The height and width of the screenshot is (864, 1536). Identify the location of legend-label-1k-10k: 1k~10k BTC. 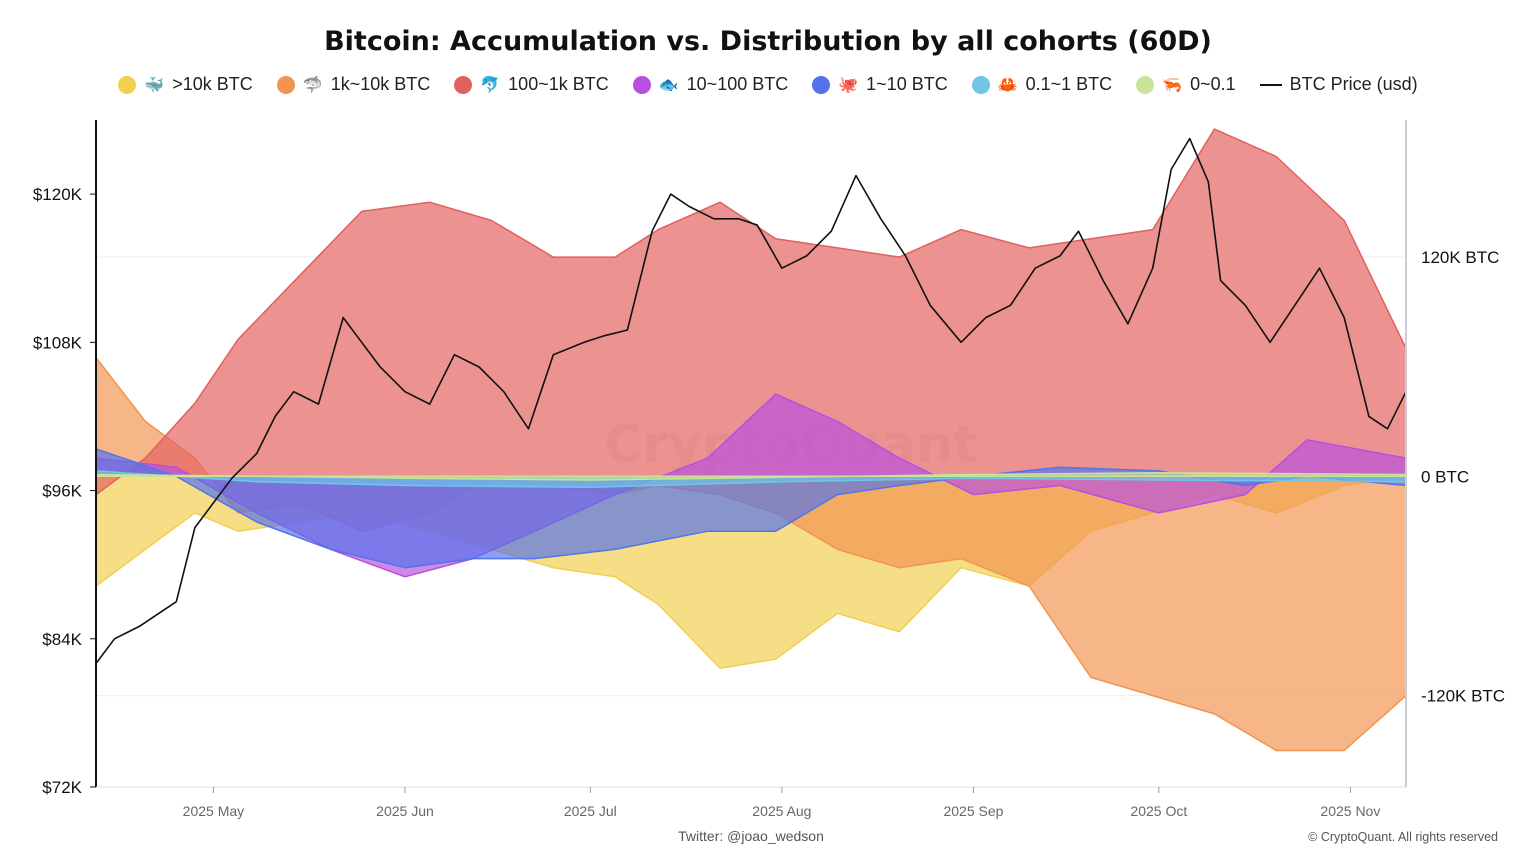
(380, 84).